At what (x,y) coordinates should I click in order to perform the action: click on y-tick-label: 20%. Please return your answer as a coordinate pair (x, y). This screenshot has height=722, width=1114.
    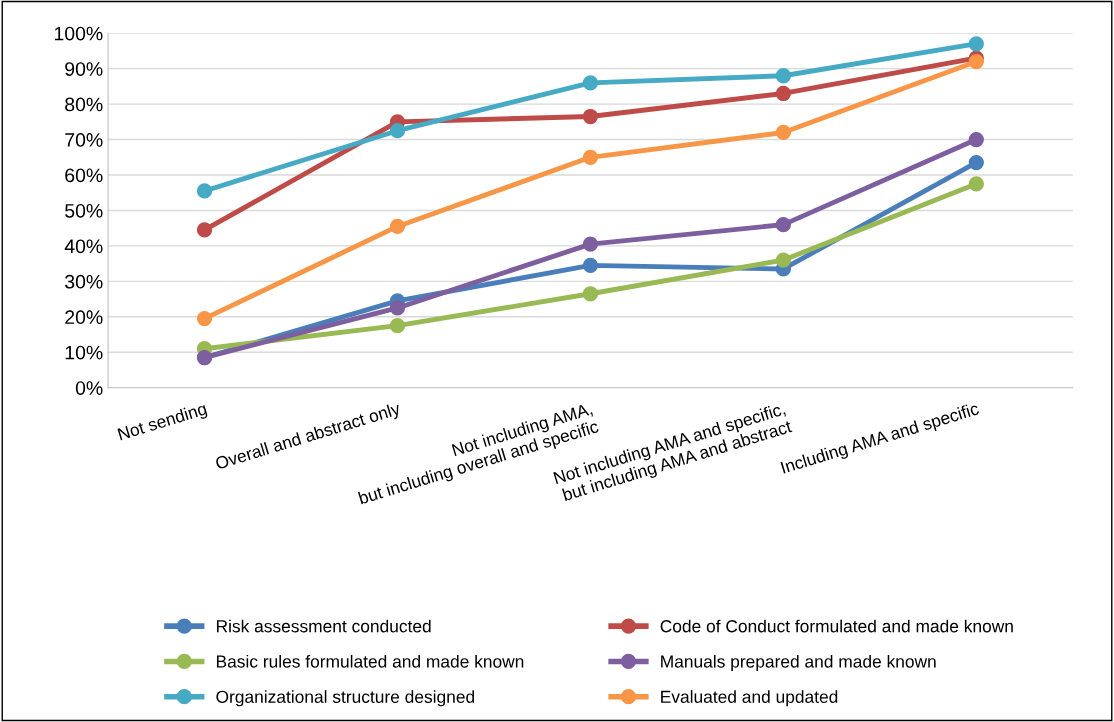
    Looking at the image, I should click on (84, 317).